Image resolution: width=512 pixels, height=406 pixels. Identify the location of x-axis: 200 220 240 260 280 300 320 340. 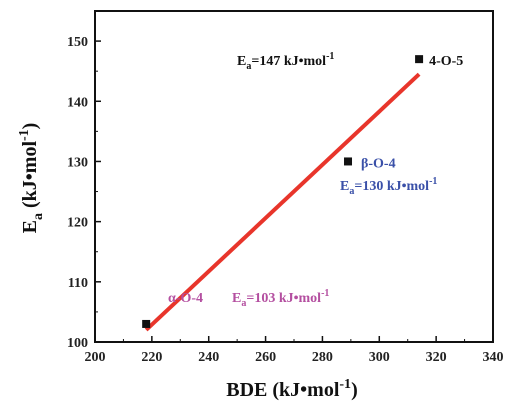
(294, 350).